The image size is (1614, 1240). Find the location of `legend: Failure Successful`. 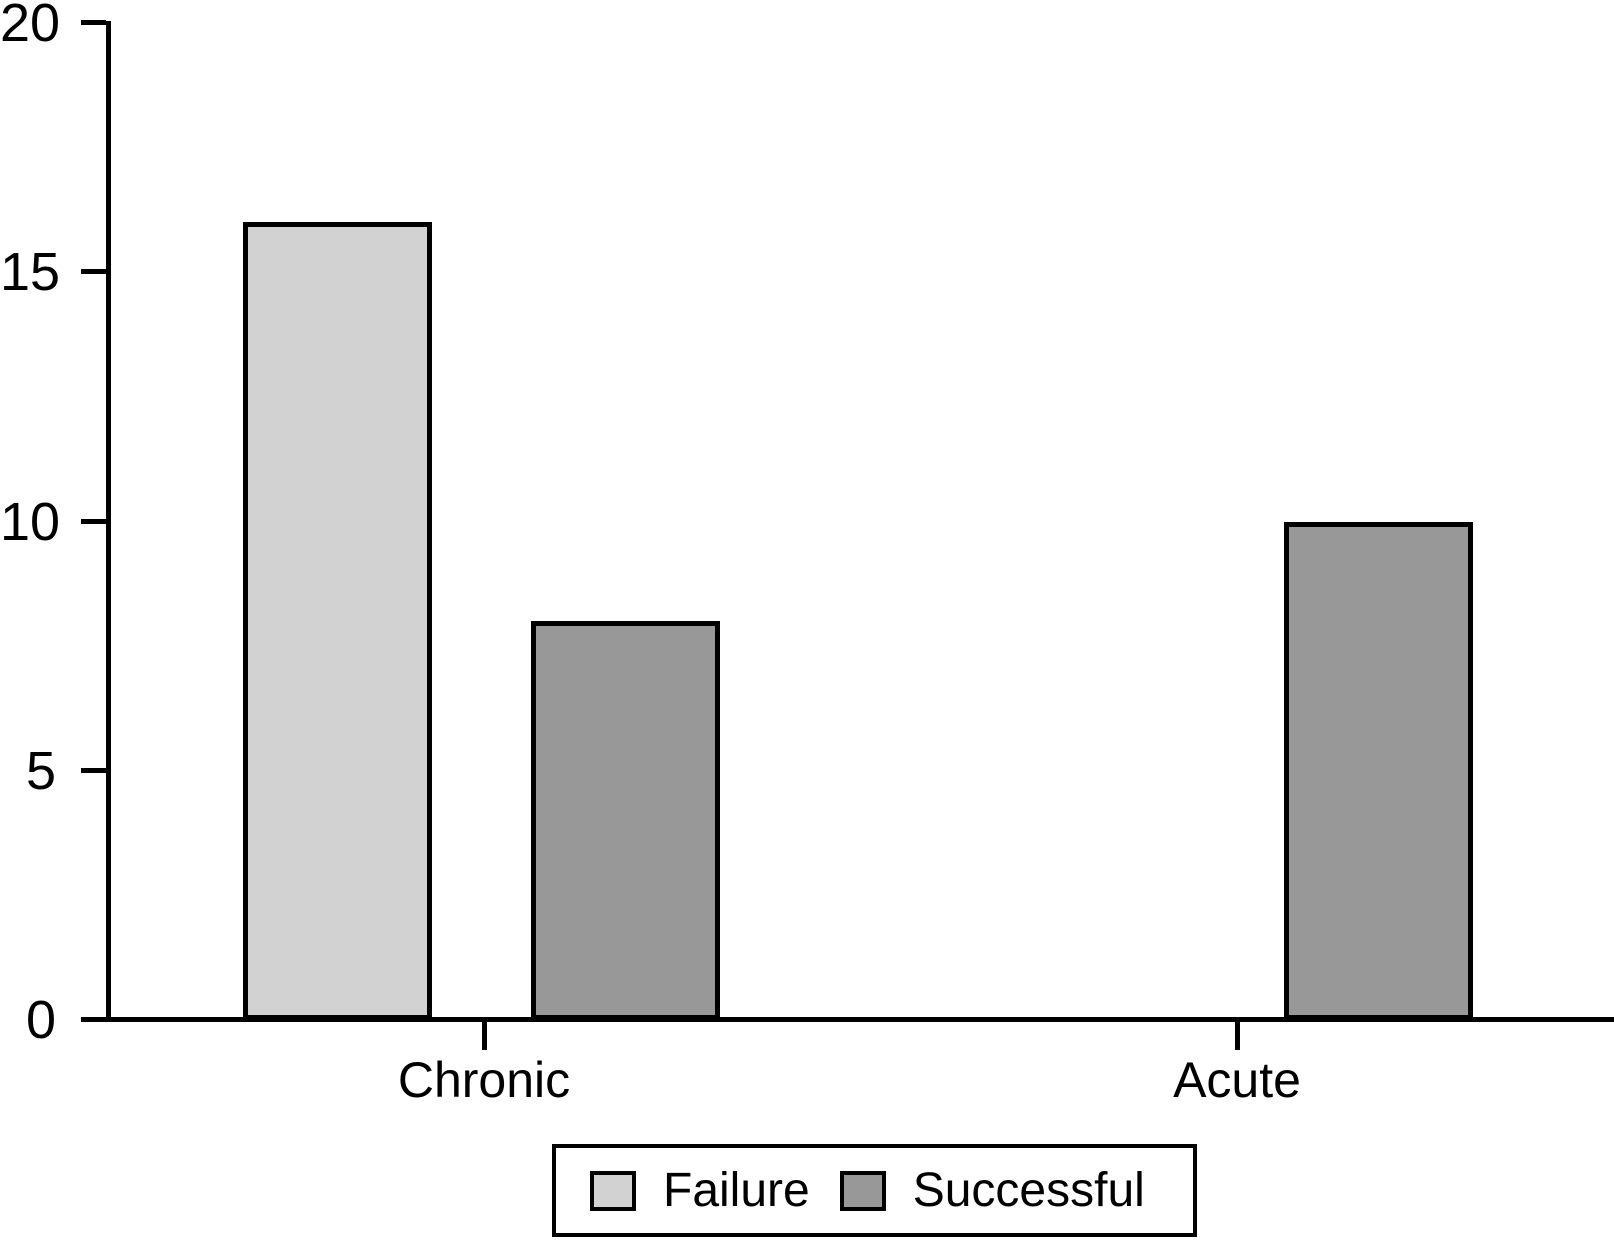

legend: Failure Successful is located at coordinates (874, 1190).